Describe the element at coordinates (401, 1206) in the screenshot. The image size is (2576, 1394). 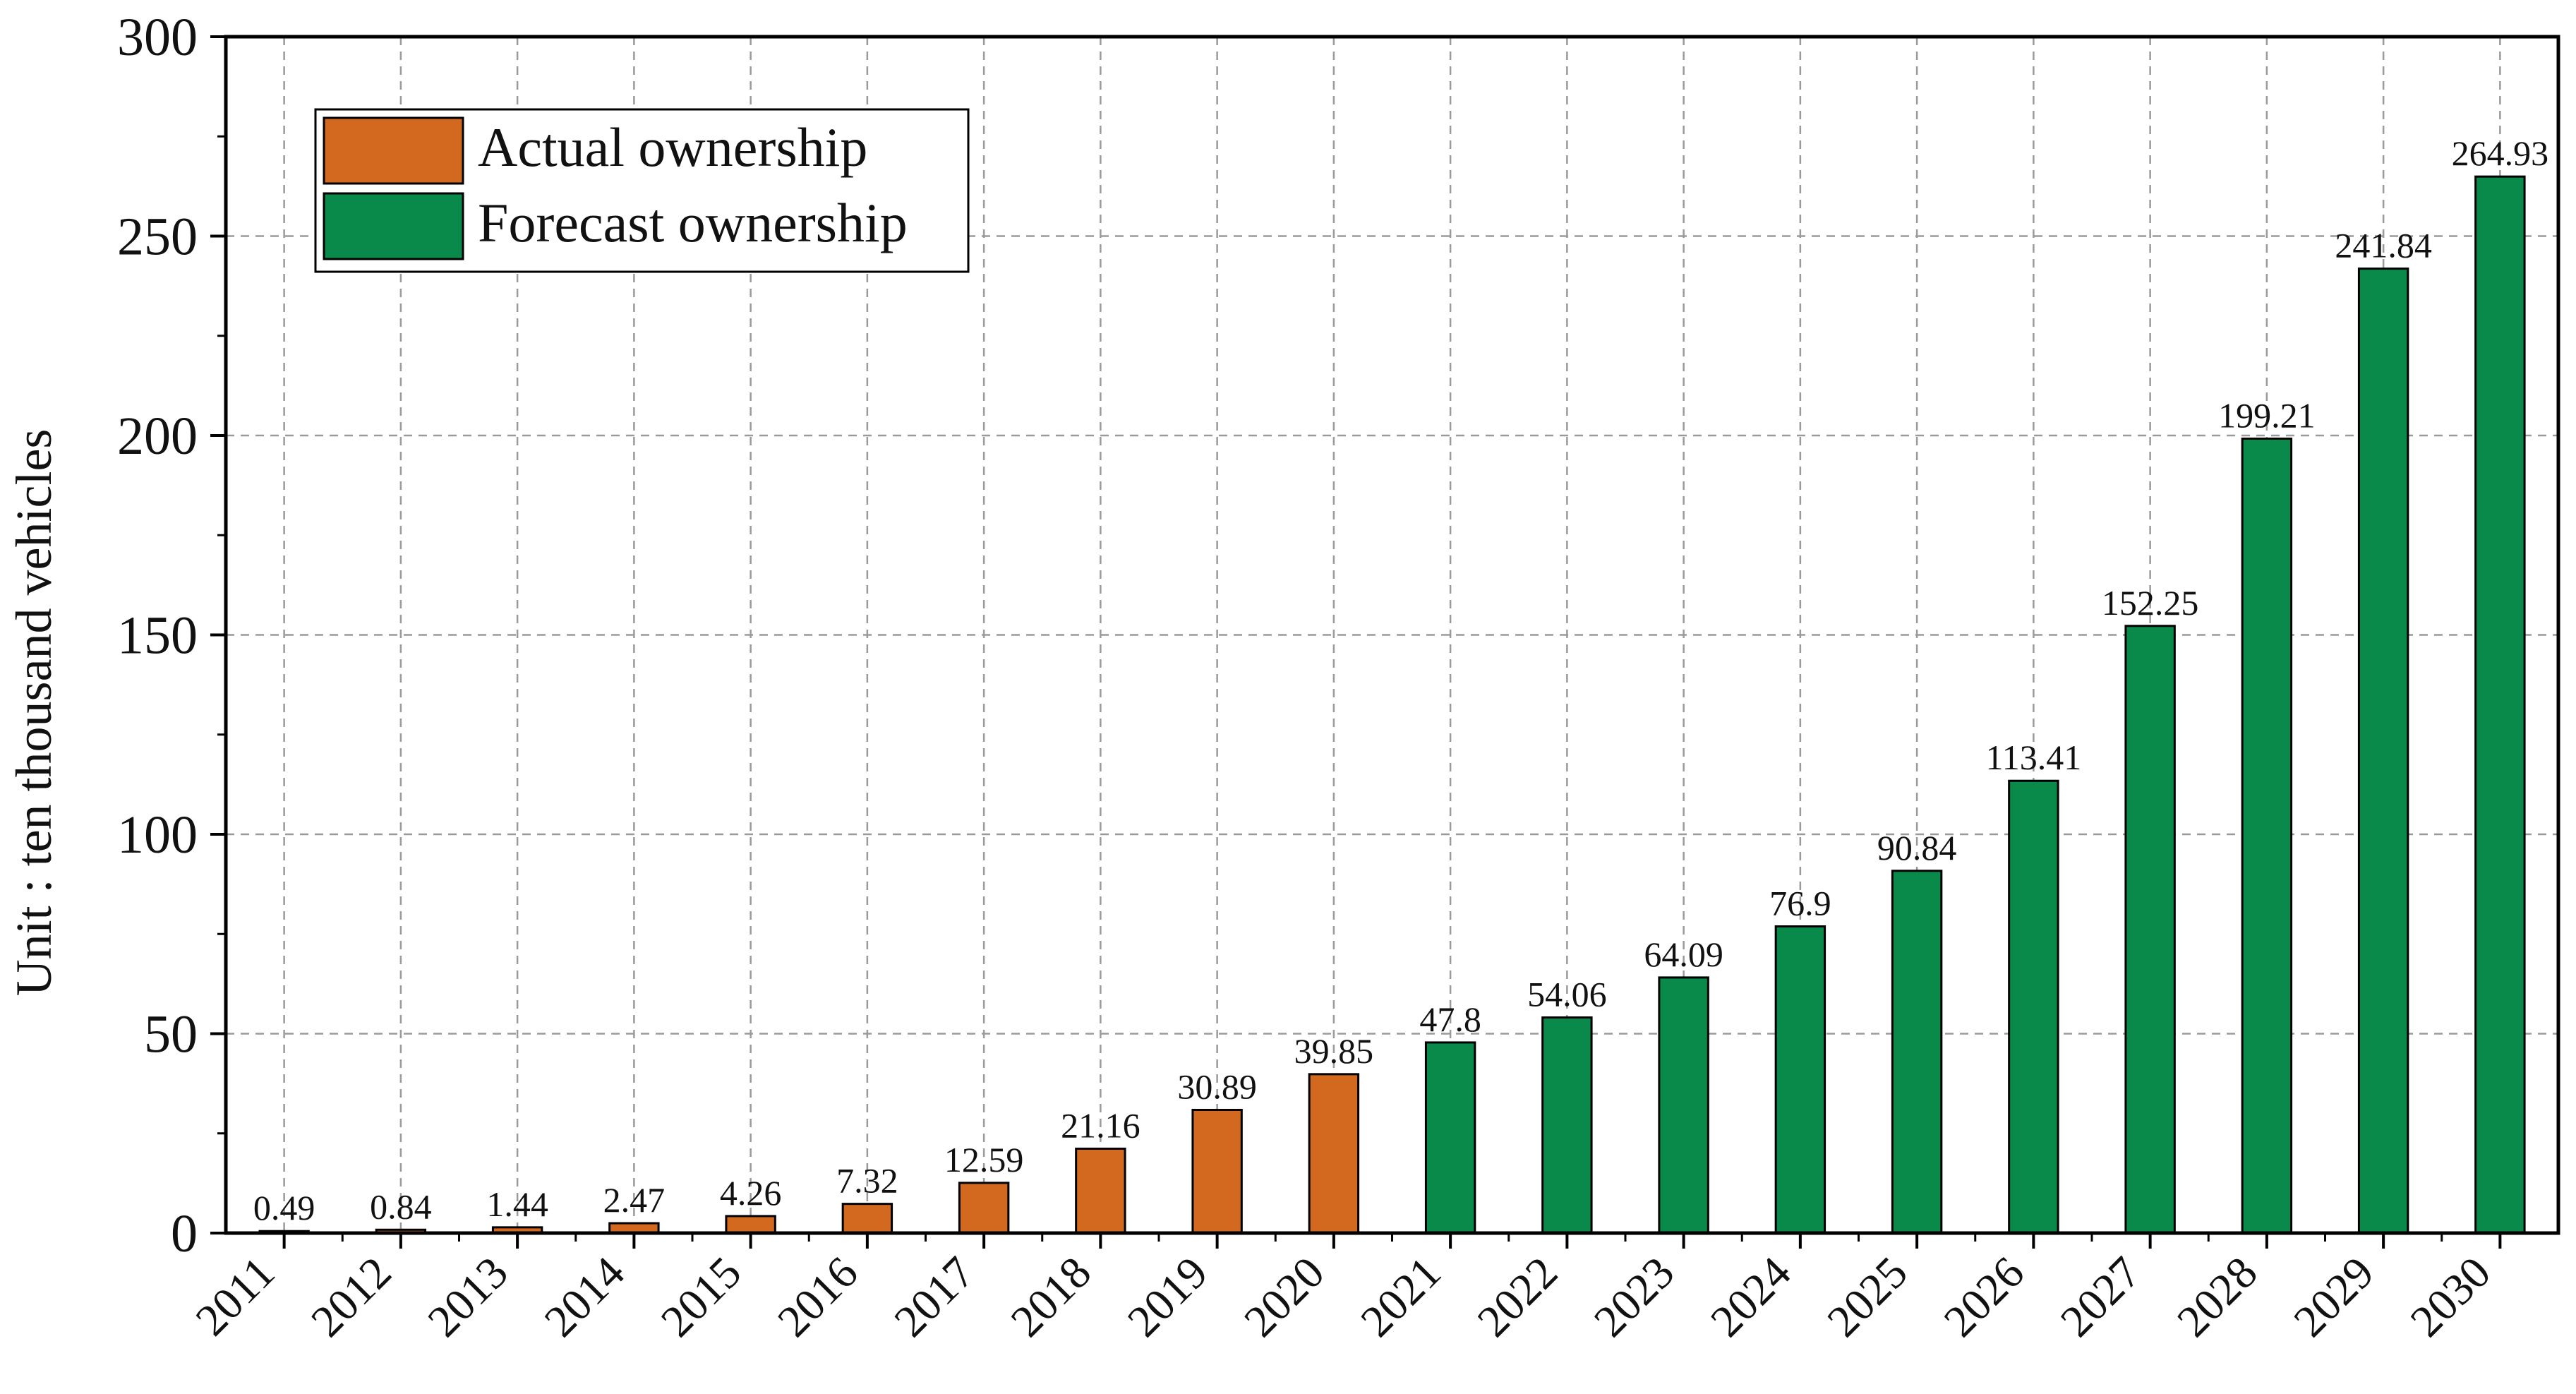
I see `data-label-2012: 0.84` at that location.